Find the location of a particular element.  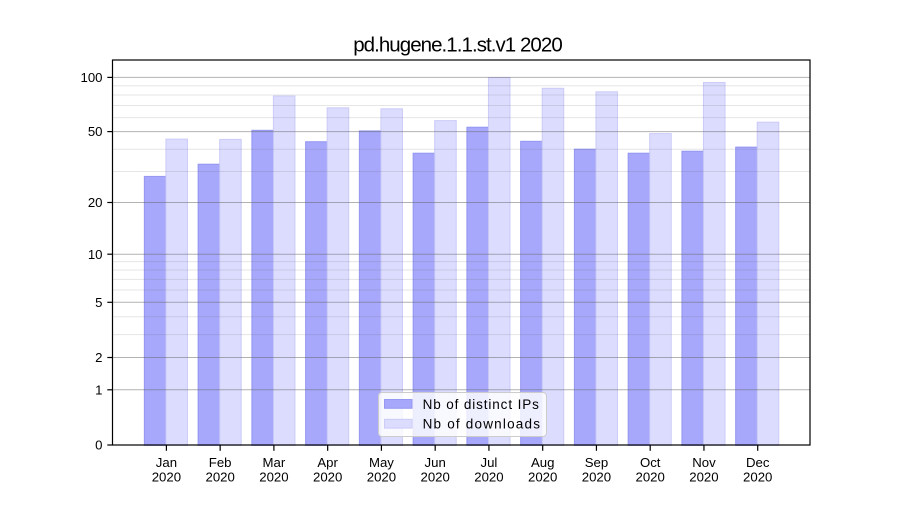

svg-text: 2 is located at coordinates (98, 357).